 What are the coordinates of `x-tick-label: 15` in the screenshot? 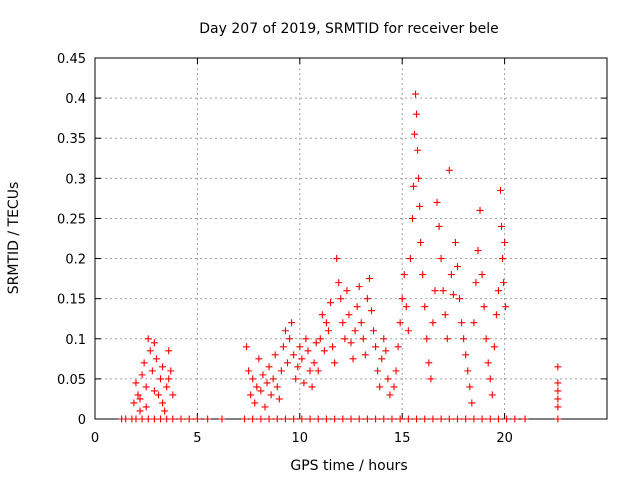 It's located at (402, 438).